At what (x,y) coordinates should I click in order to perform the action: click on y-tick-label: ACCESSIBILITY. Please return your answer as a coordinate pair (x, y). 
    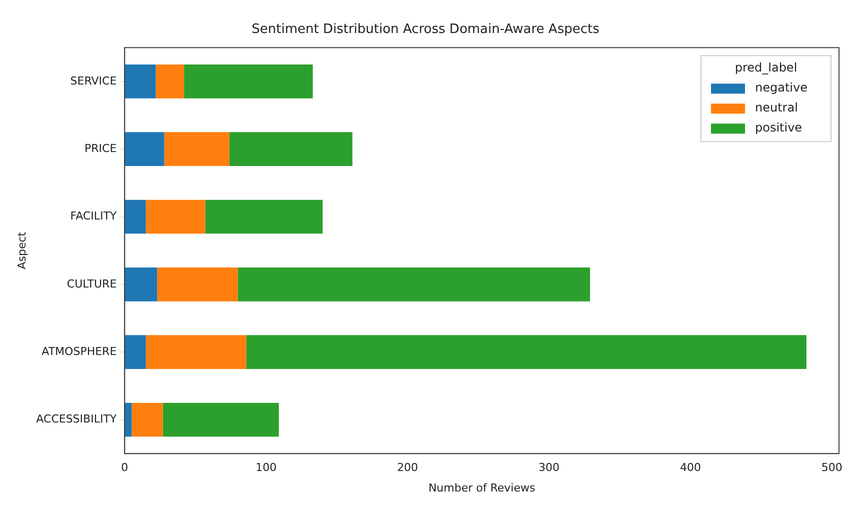
    Looking at the image, I should click on (76, 419).